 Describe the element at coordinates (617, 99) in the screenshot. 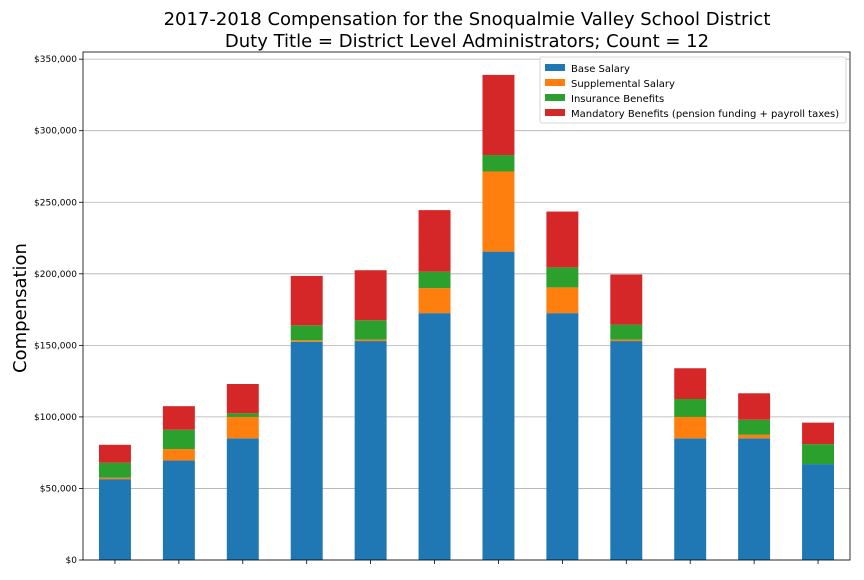

I see `legend-label: Insurance Benefits` at that location.